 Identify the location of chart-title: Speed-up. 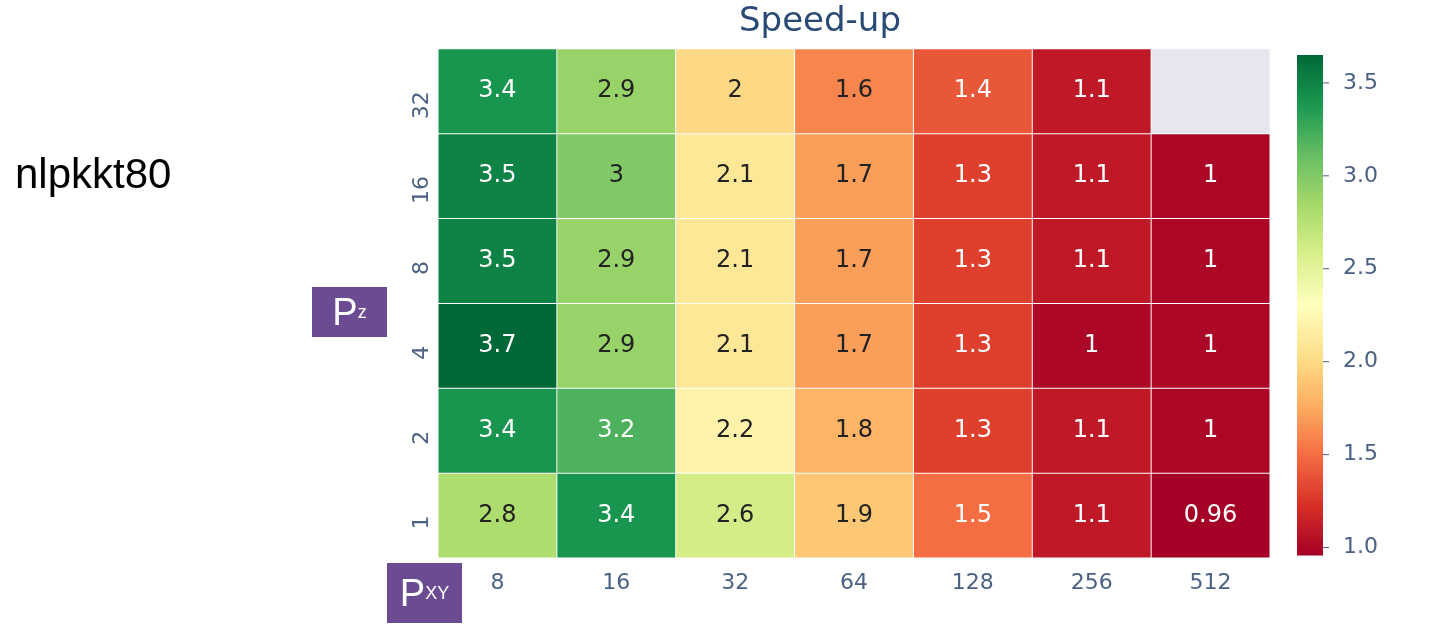
(820, 20).